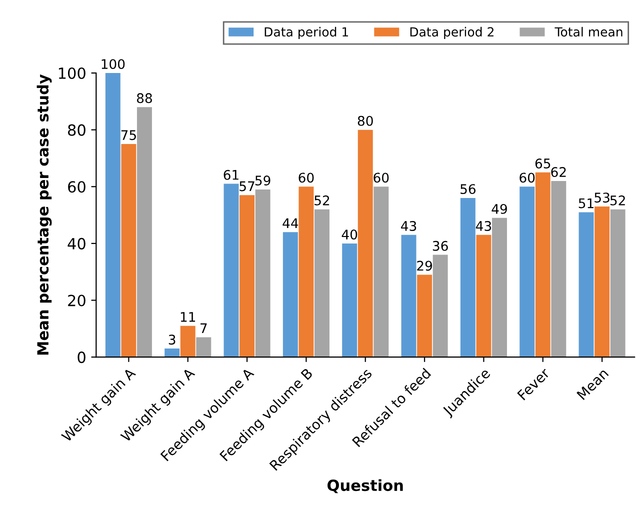  Describe the element at coordinates (350, 235) in the screenshot. I see `data-label: 40` at that location.